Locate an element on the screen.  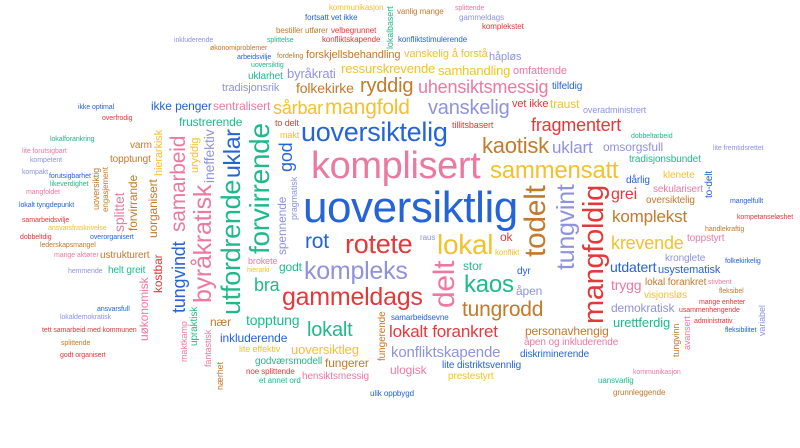
word-sekularisert: sekularisert is located at coordinates (678, 189).